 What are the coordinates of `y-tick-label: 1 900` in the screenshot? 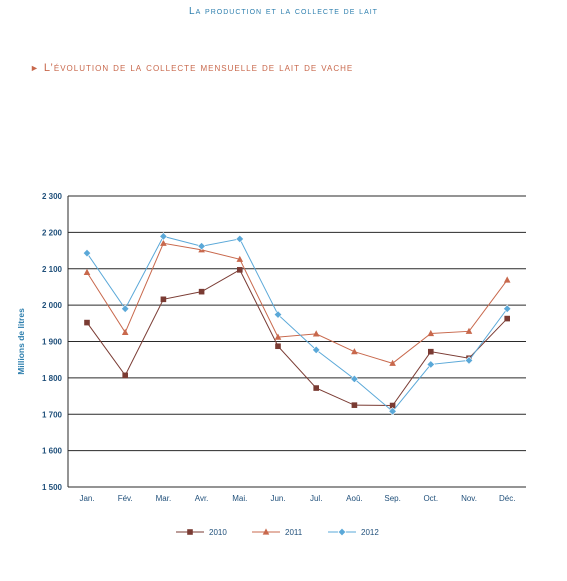 It's located at (52, 342).